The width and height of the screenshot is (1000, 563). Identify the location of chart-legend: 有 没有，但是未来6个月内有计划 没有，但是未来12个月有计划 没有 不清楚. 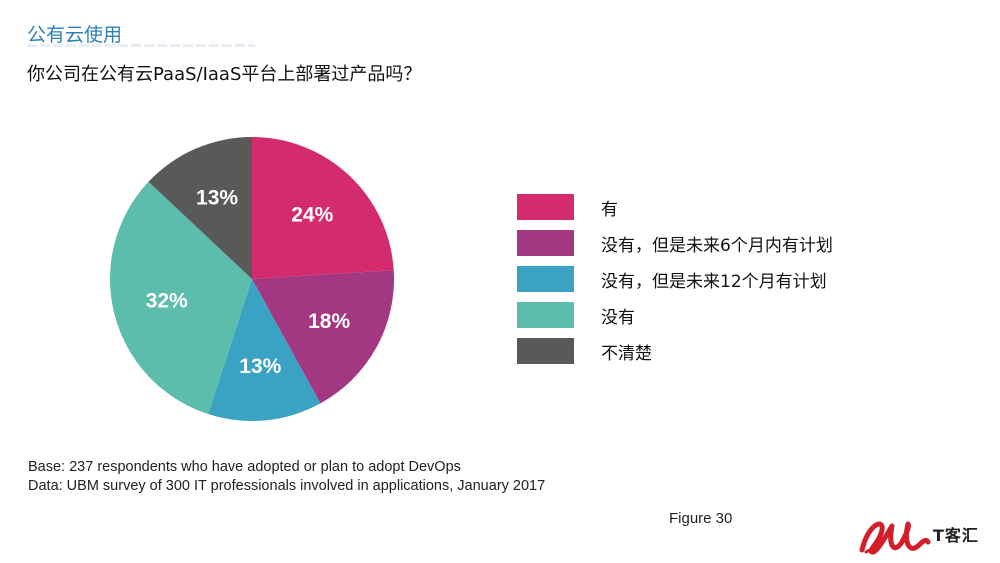
(675, 284).